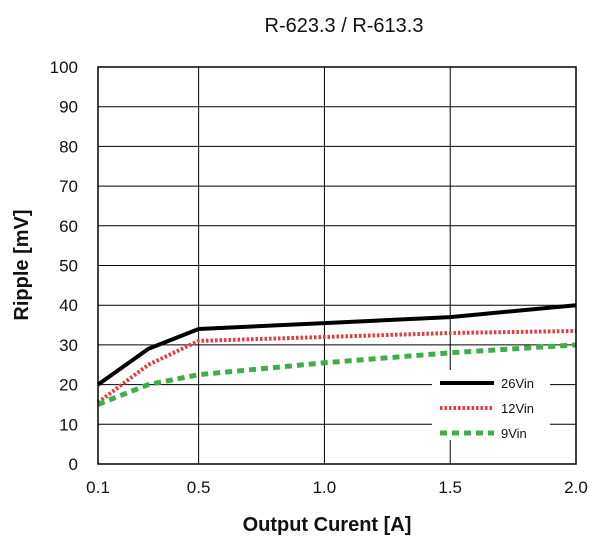 The image size is (592, 545). What do you see at coordinates (450, 487) in the screenshot?
I see `x-tick-label: 1.5` at bounding box center [450, 487].